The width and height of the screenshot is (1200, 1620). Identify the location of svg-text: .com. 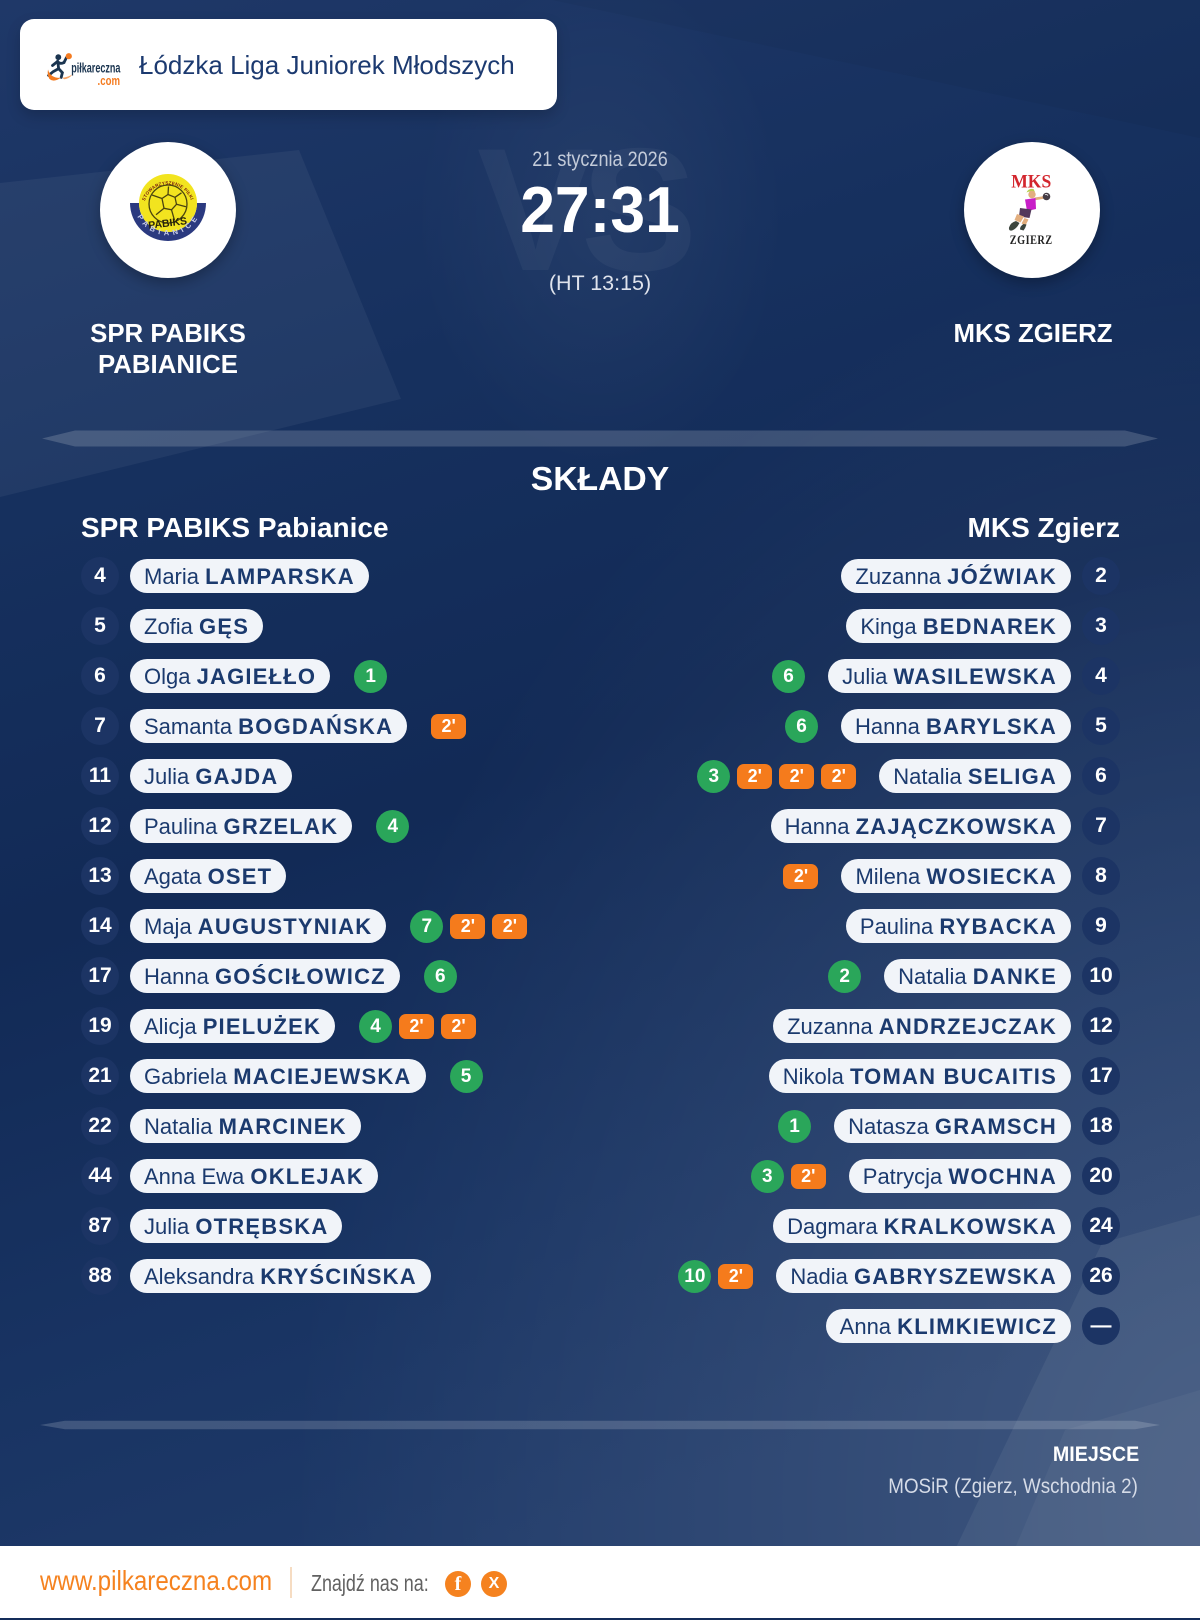
(109, 81).